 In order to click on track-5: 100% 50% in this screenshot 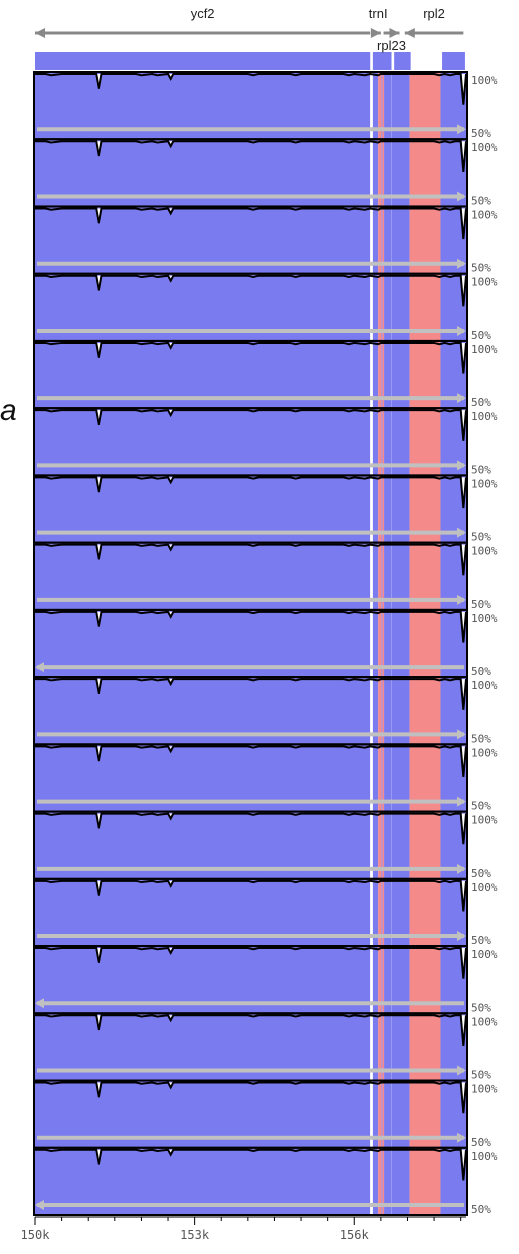, I will do `click(265, 374)`.